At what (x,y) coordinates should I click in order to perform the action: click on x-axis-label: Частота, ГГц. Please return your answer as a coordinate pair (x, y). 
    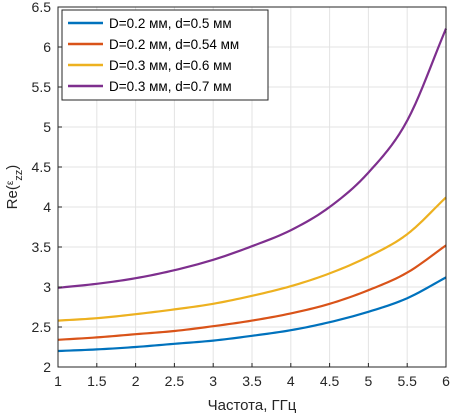
    Looking at the image, I should click on (252, 405).